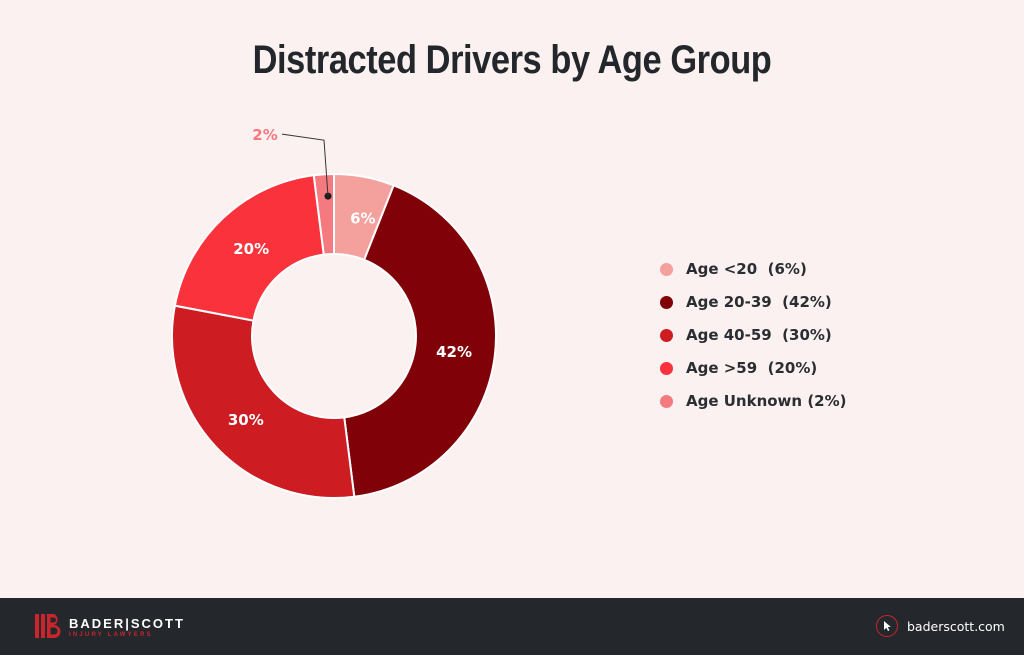 The width and height of the screenshot is (1024, 655). What do you see at coordinates (362, 218) in the screenshot?
I see `slice-label: 6%` at bounding box center [362, 218].